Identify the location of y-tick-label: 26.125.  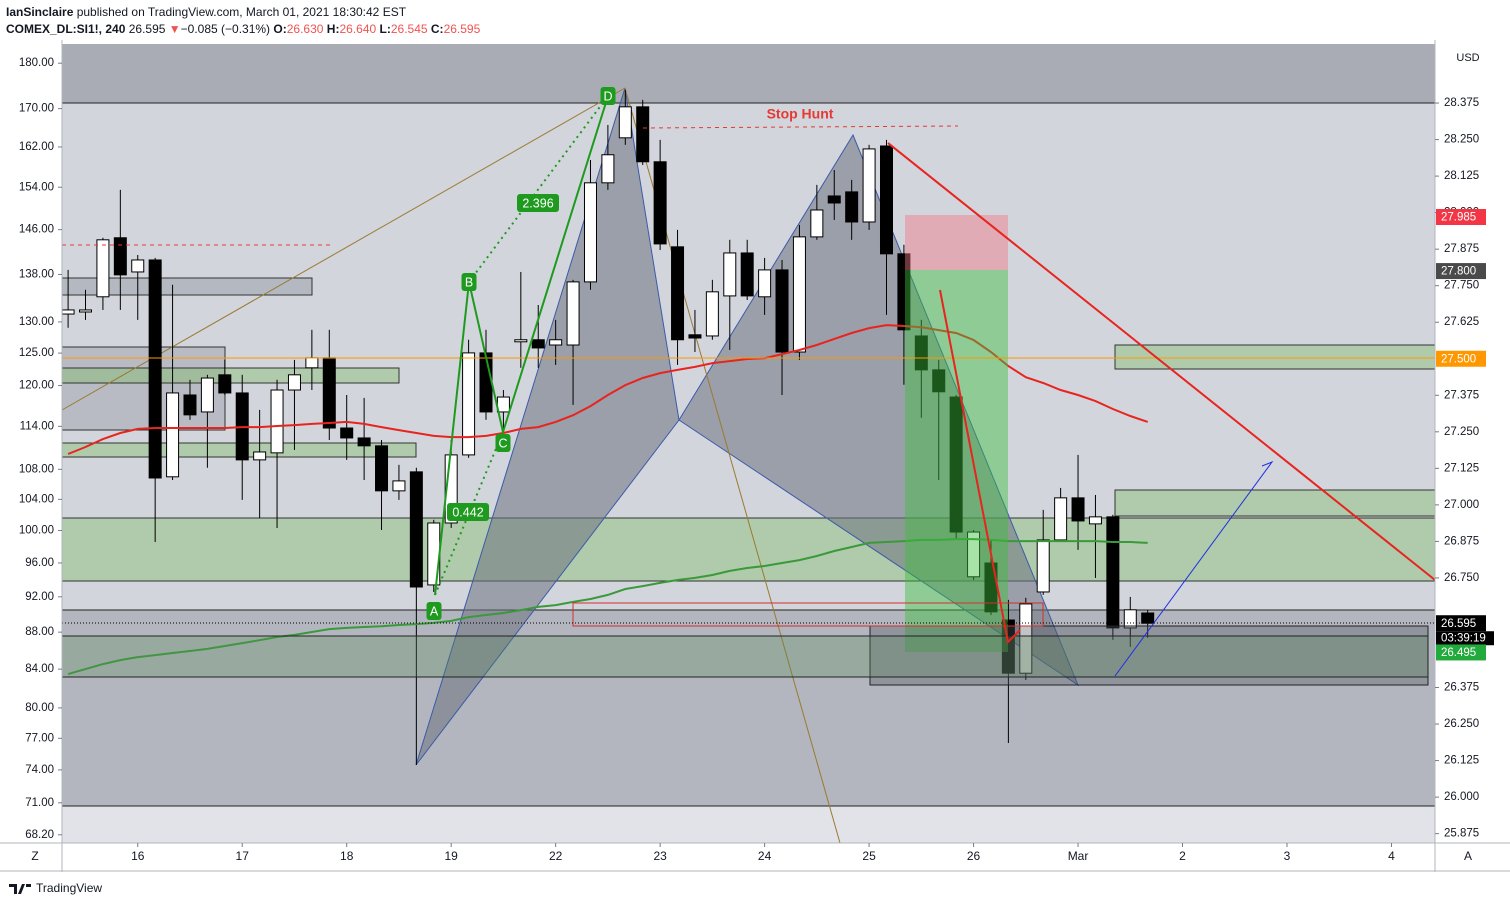
(1461, 761).